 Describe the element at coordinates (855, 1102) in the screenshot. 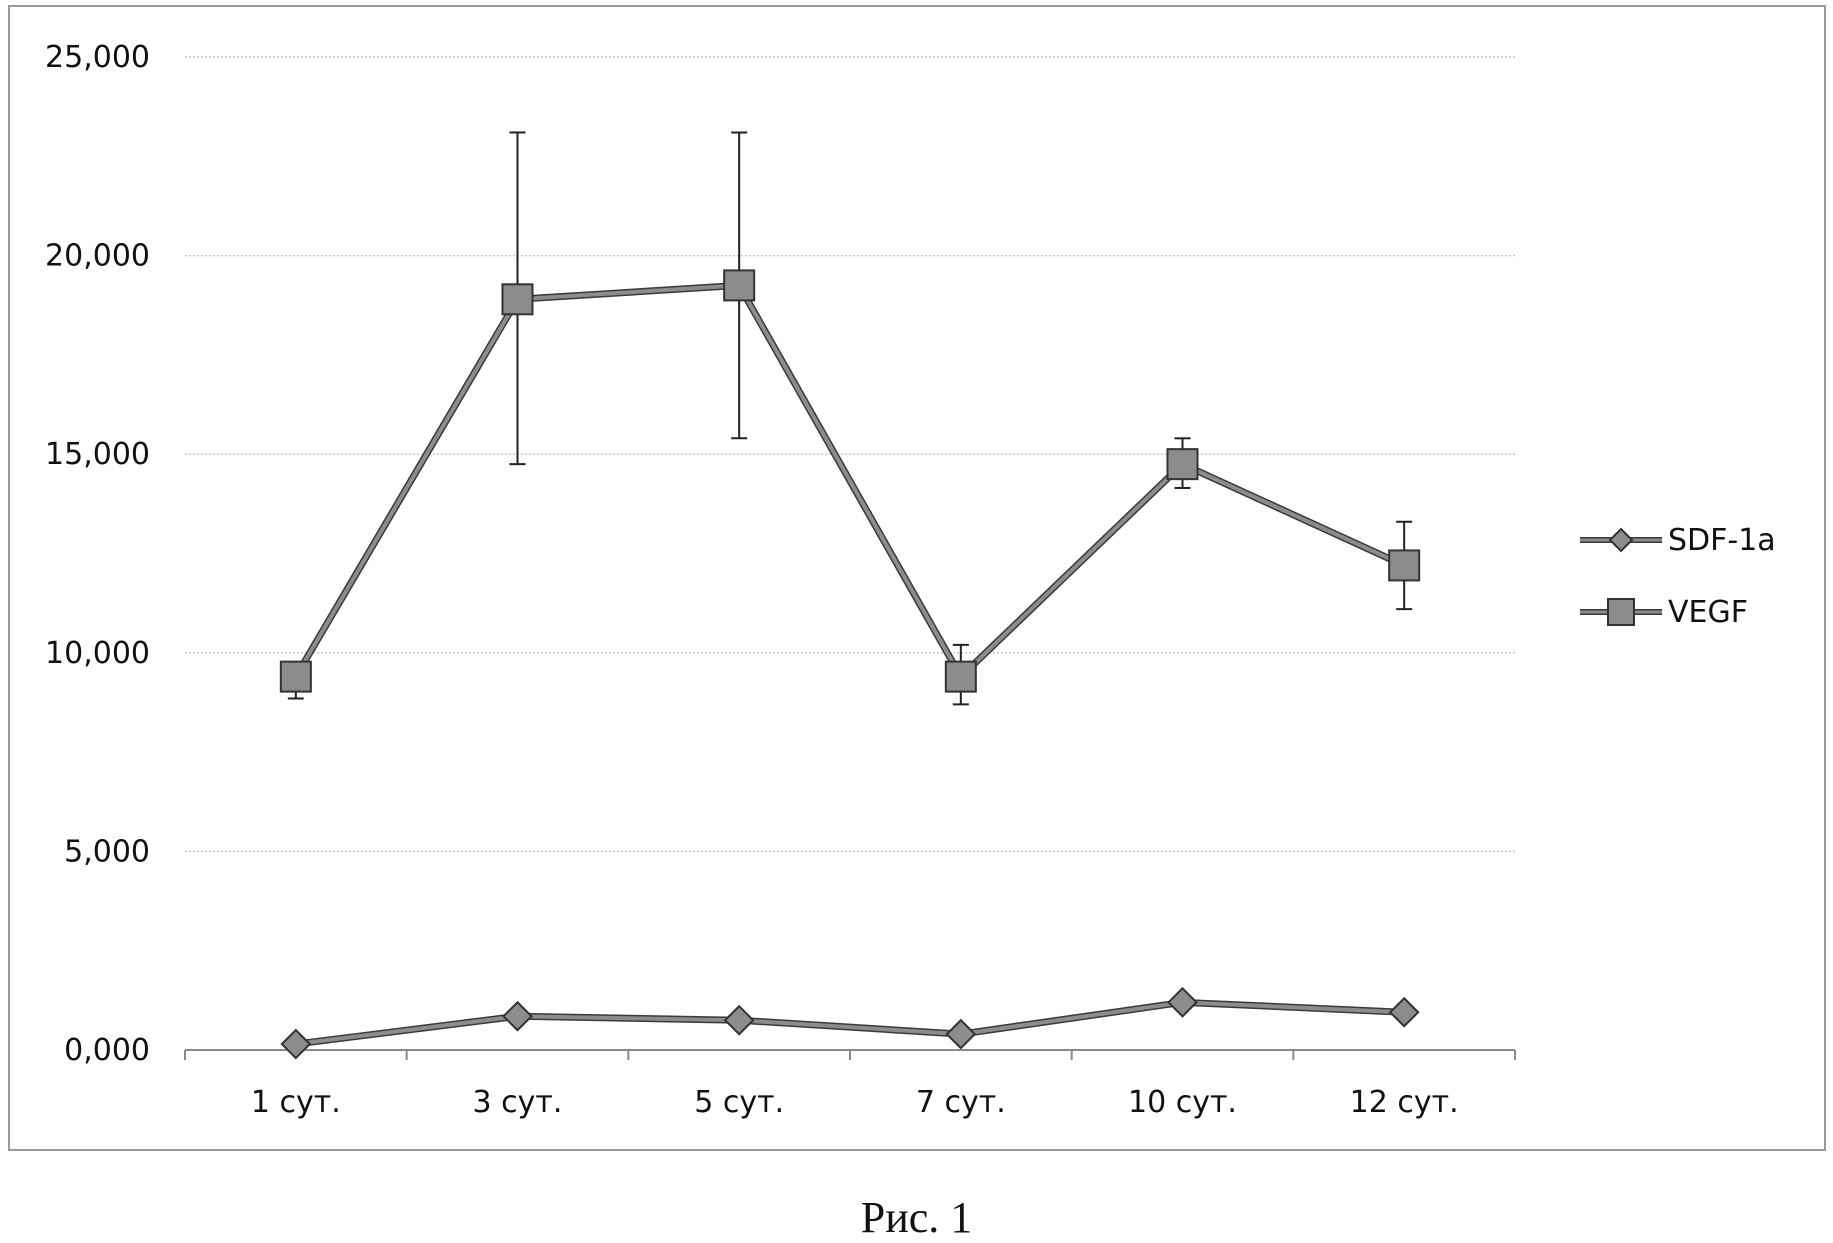

I see `x-tick-labels: 1 сут. 3 сут. 5 сут. 7 сут. 10 сут. 12 сут.` at that location.